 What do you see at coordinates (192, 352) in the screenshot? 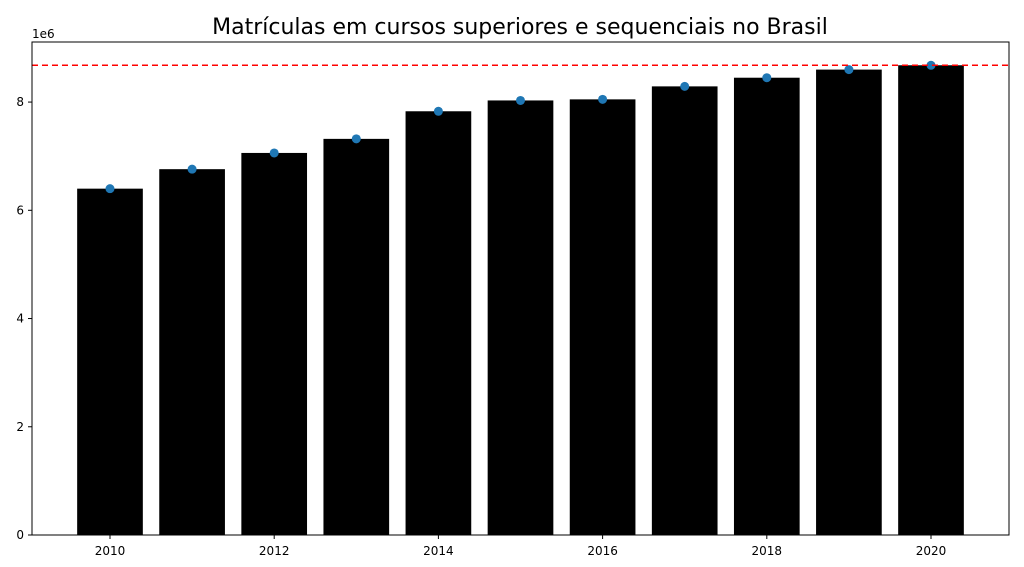
I see `bar-2011` at bounding box center [192, 352].